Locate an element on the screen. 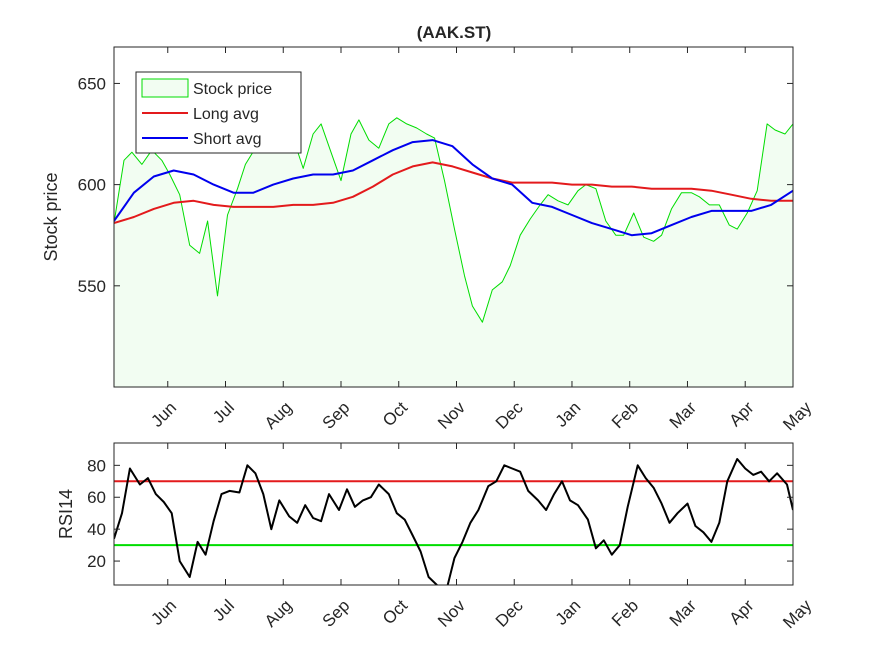 This screenshot has height=661, width=875. price-x-tick-label-oct: Oct is located at coordinates (395, 414).